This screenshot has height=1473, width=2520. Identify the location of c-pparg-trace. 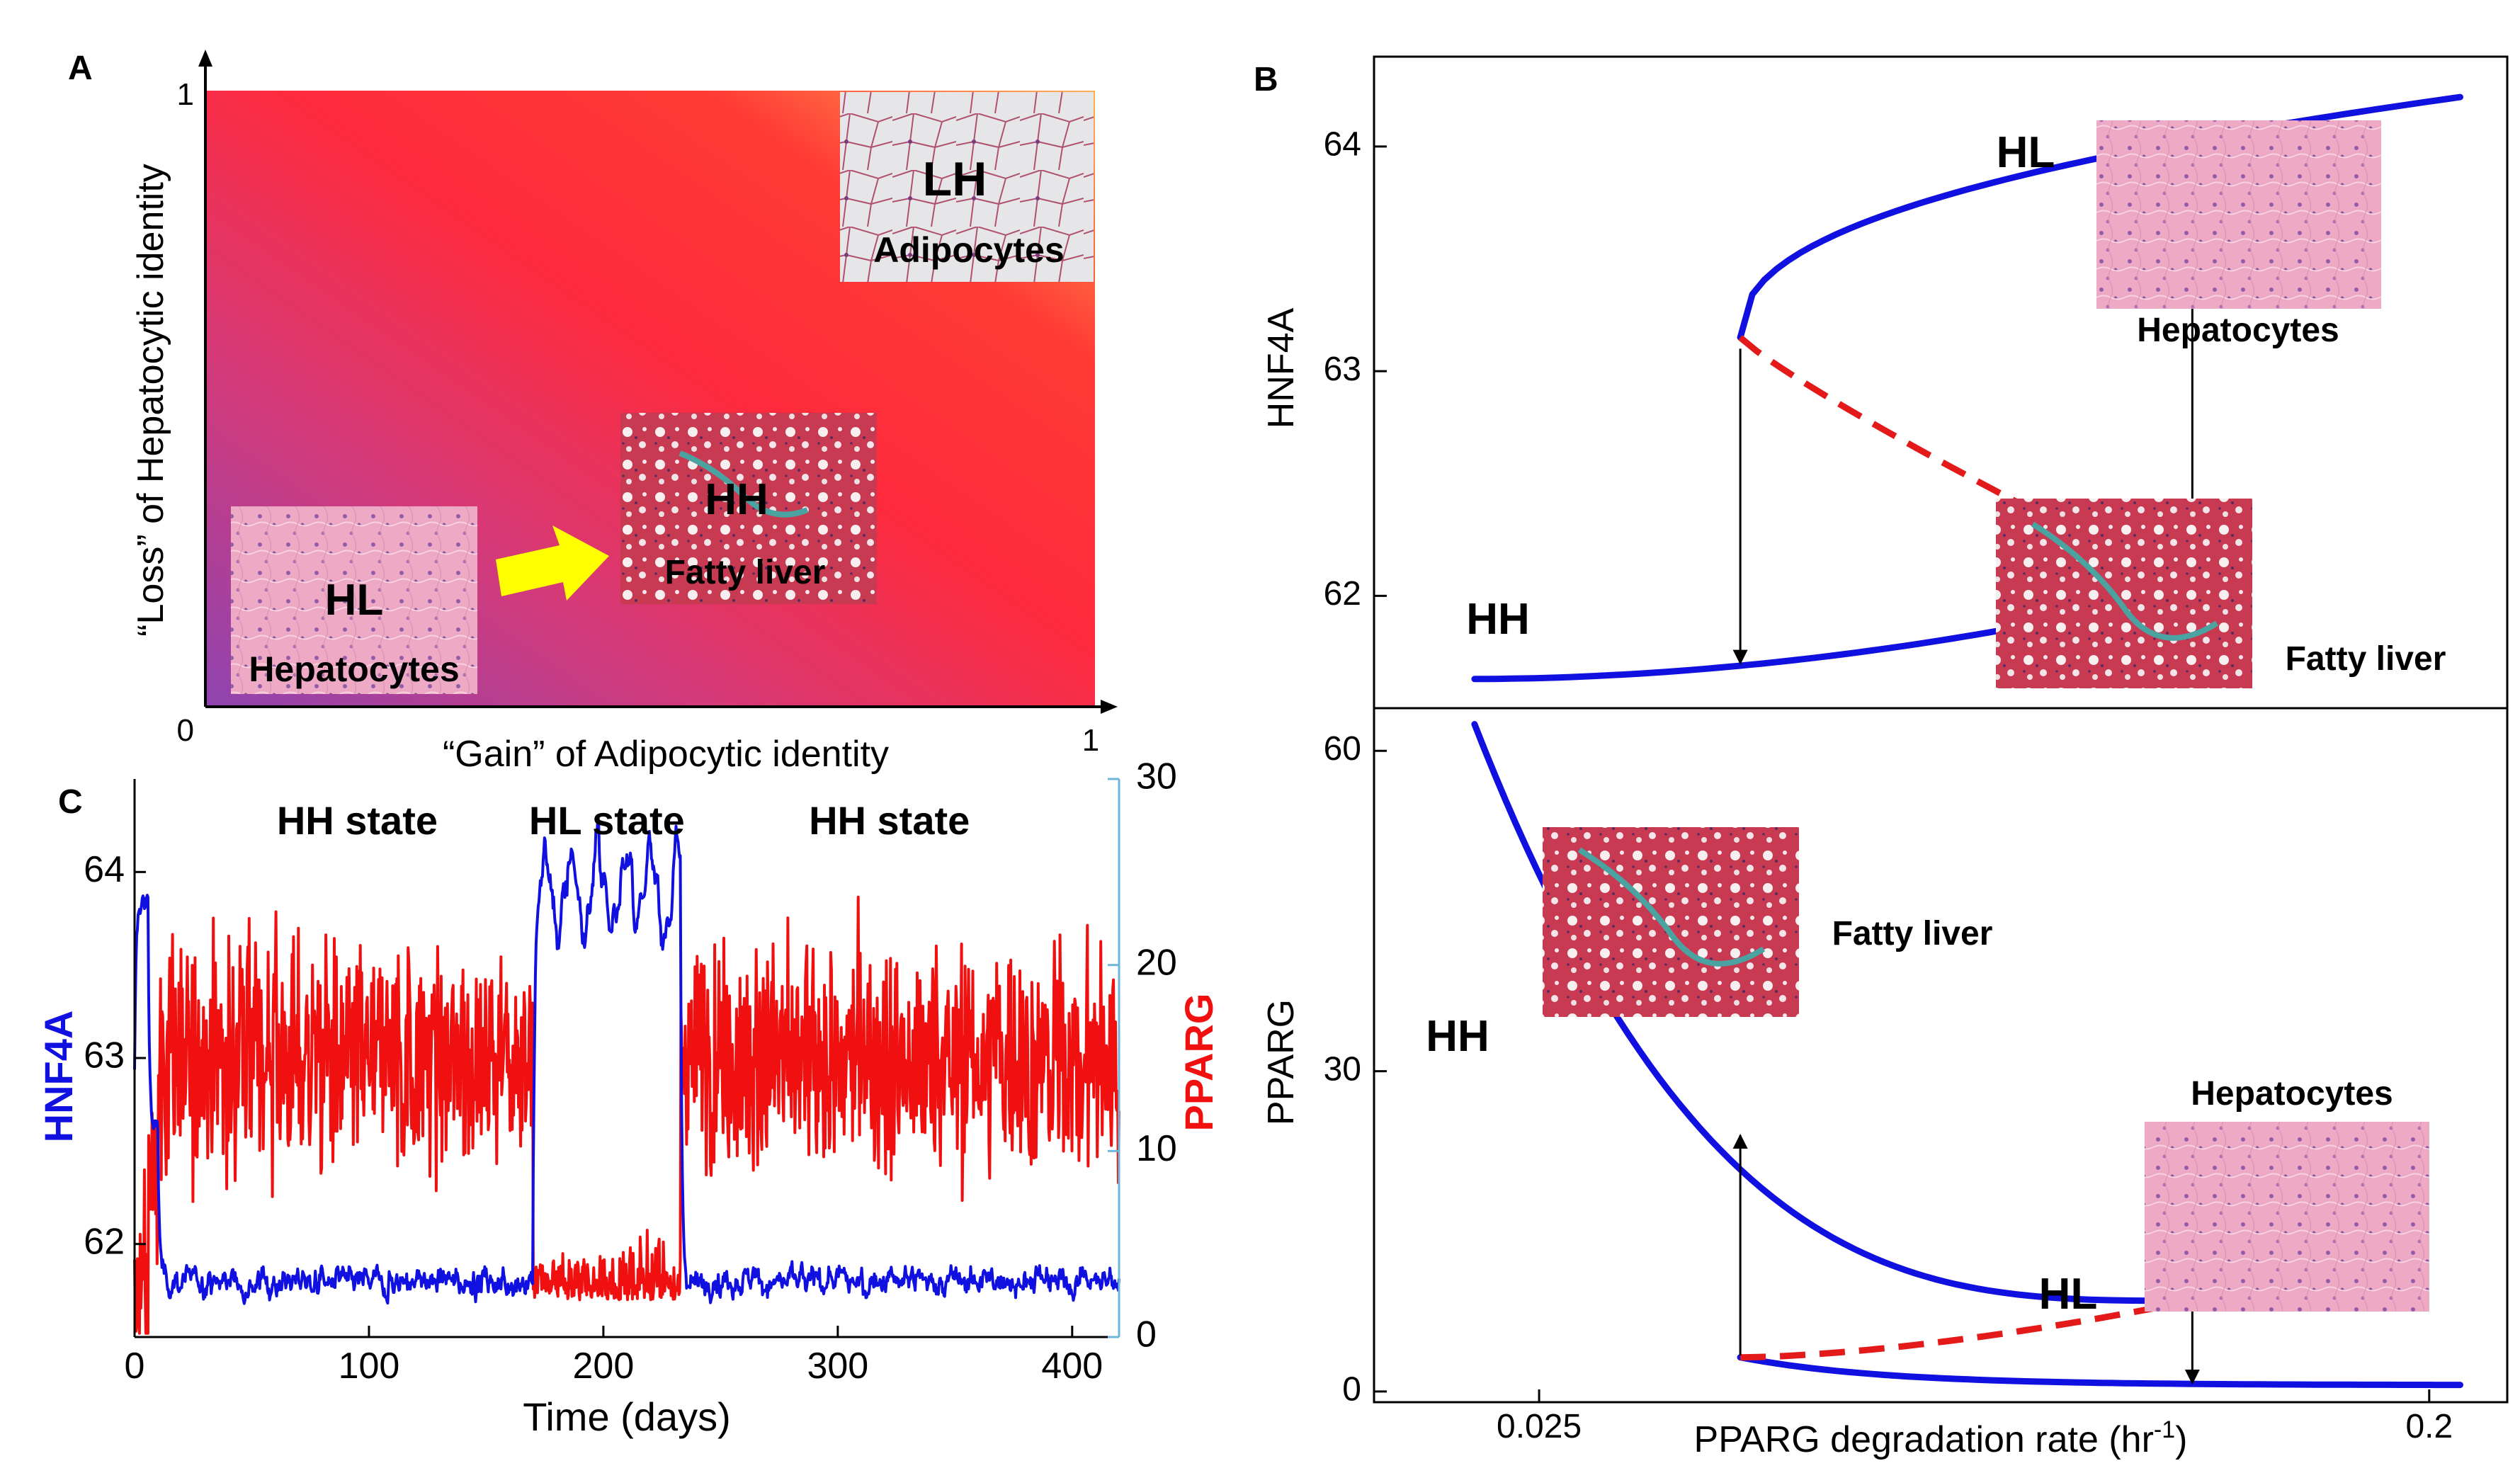
(626, 1115).